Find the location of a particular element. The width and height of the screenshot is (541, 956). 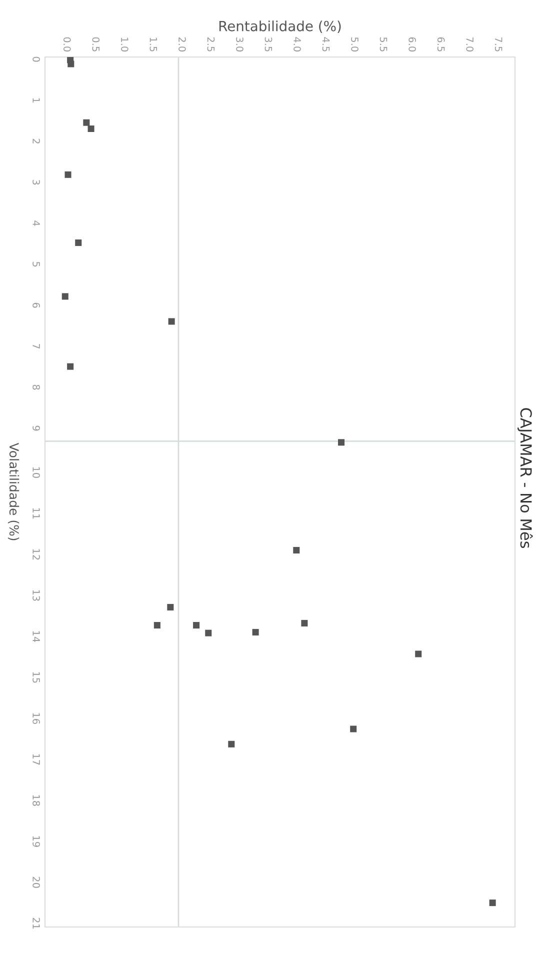

y-tick-label: 16 is located at coordinates (36, 718).